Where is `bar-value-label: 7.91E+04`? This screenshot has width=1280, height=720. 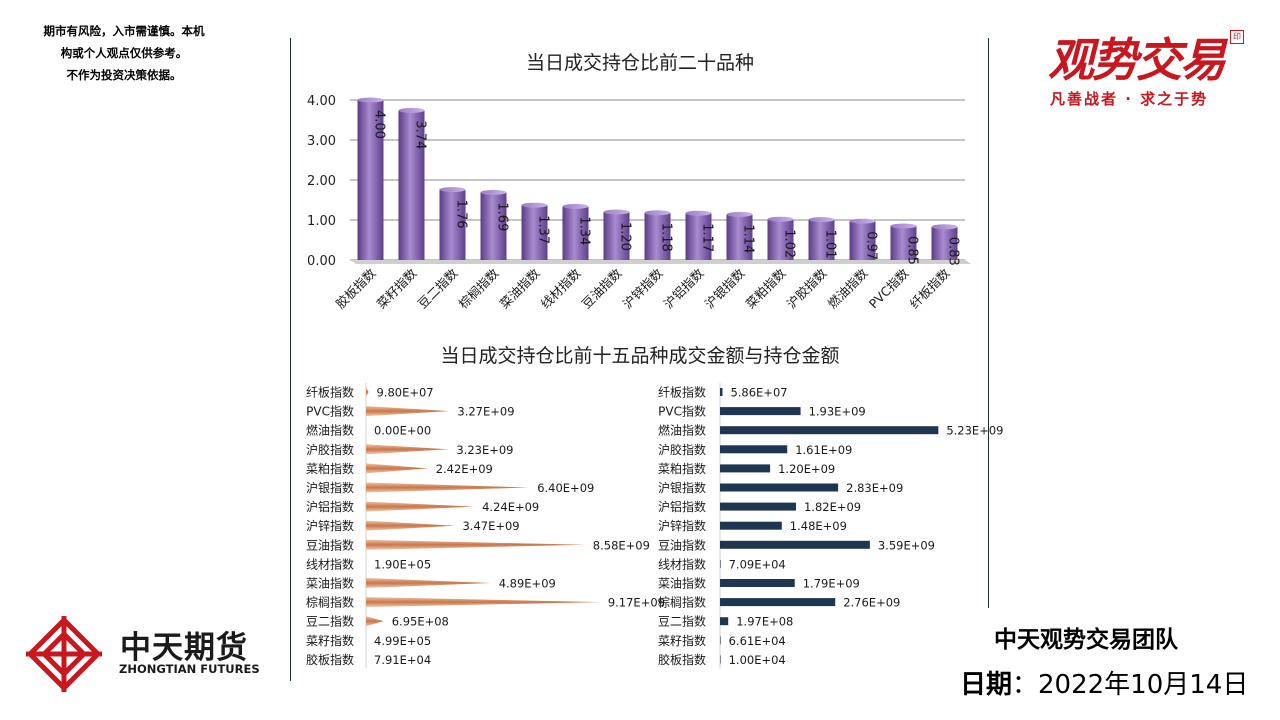 bar-value-label: 7.91E+04 is located at coordinates (402, 660).